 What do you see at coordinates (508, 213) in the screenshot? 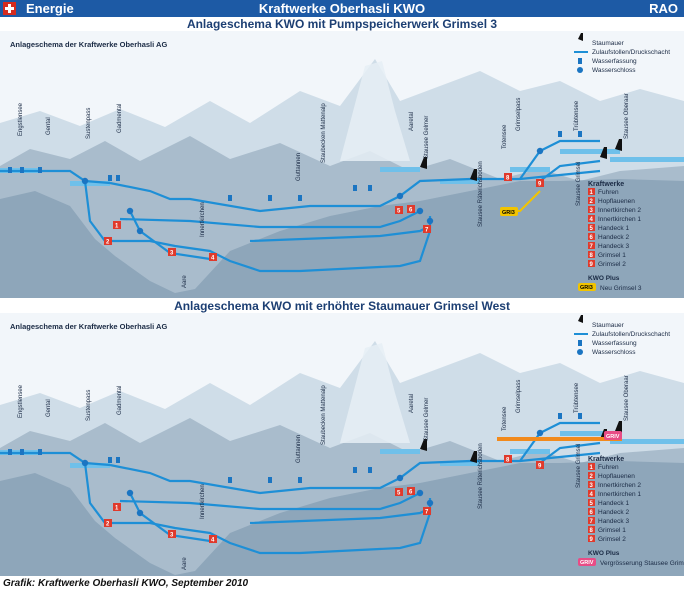
I see `gri3-map-badge: GRI3` at bounding box center [508, 213].